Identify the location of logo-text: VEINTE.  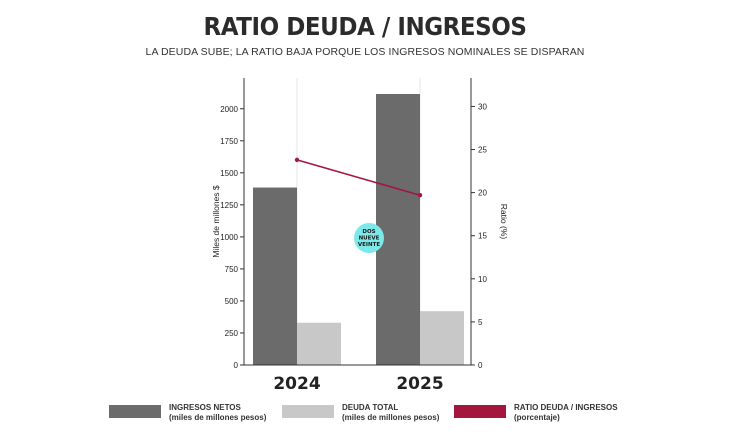
(369, 245).